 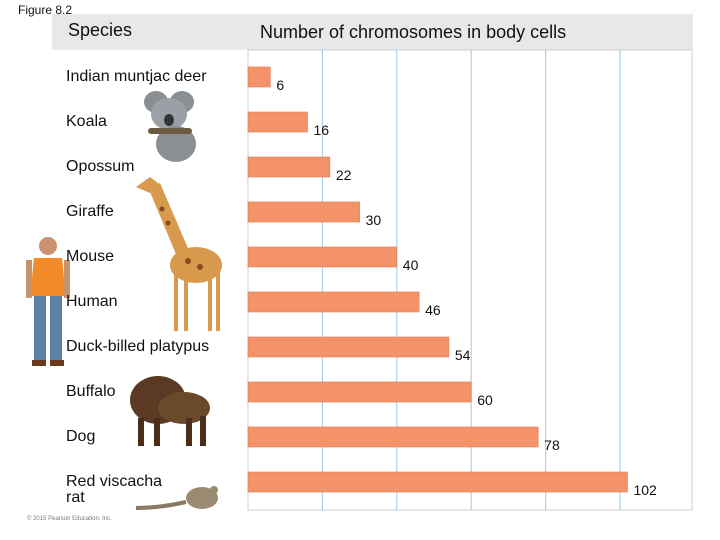 What do you see at coordinates (374, 220) in the screenshot?
I see `bar-value-label: 30` at bounding box center [374, 220].